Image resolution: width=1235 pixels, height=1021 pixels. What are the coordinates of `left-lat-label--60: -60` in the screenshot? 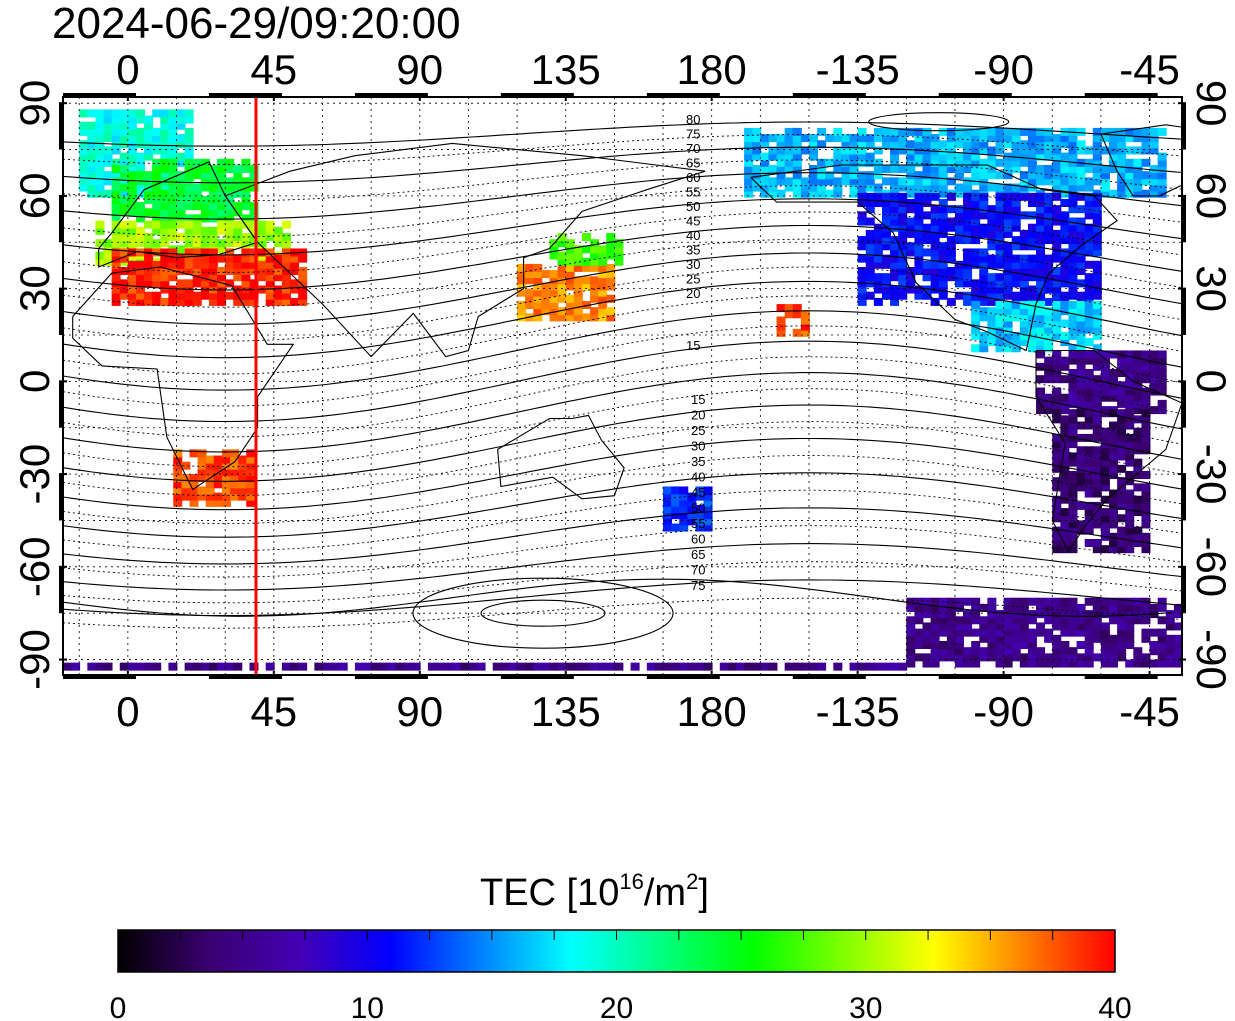 It's located at (34, 566).